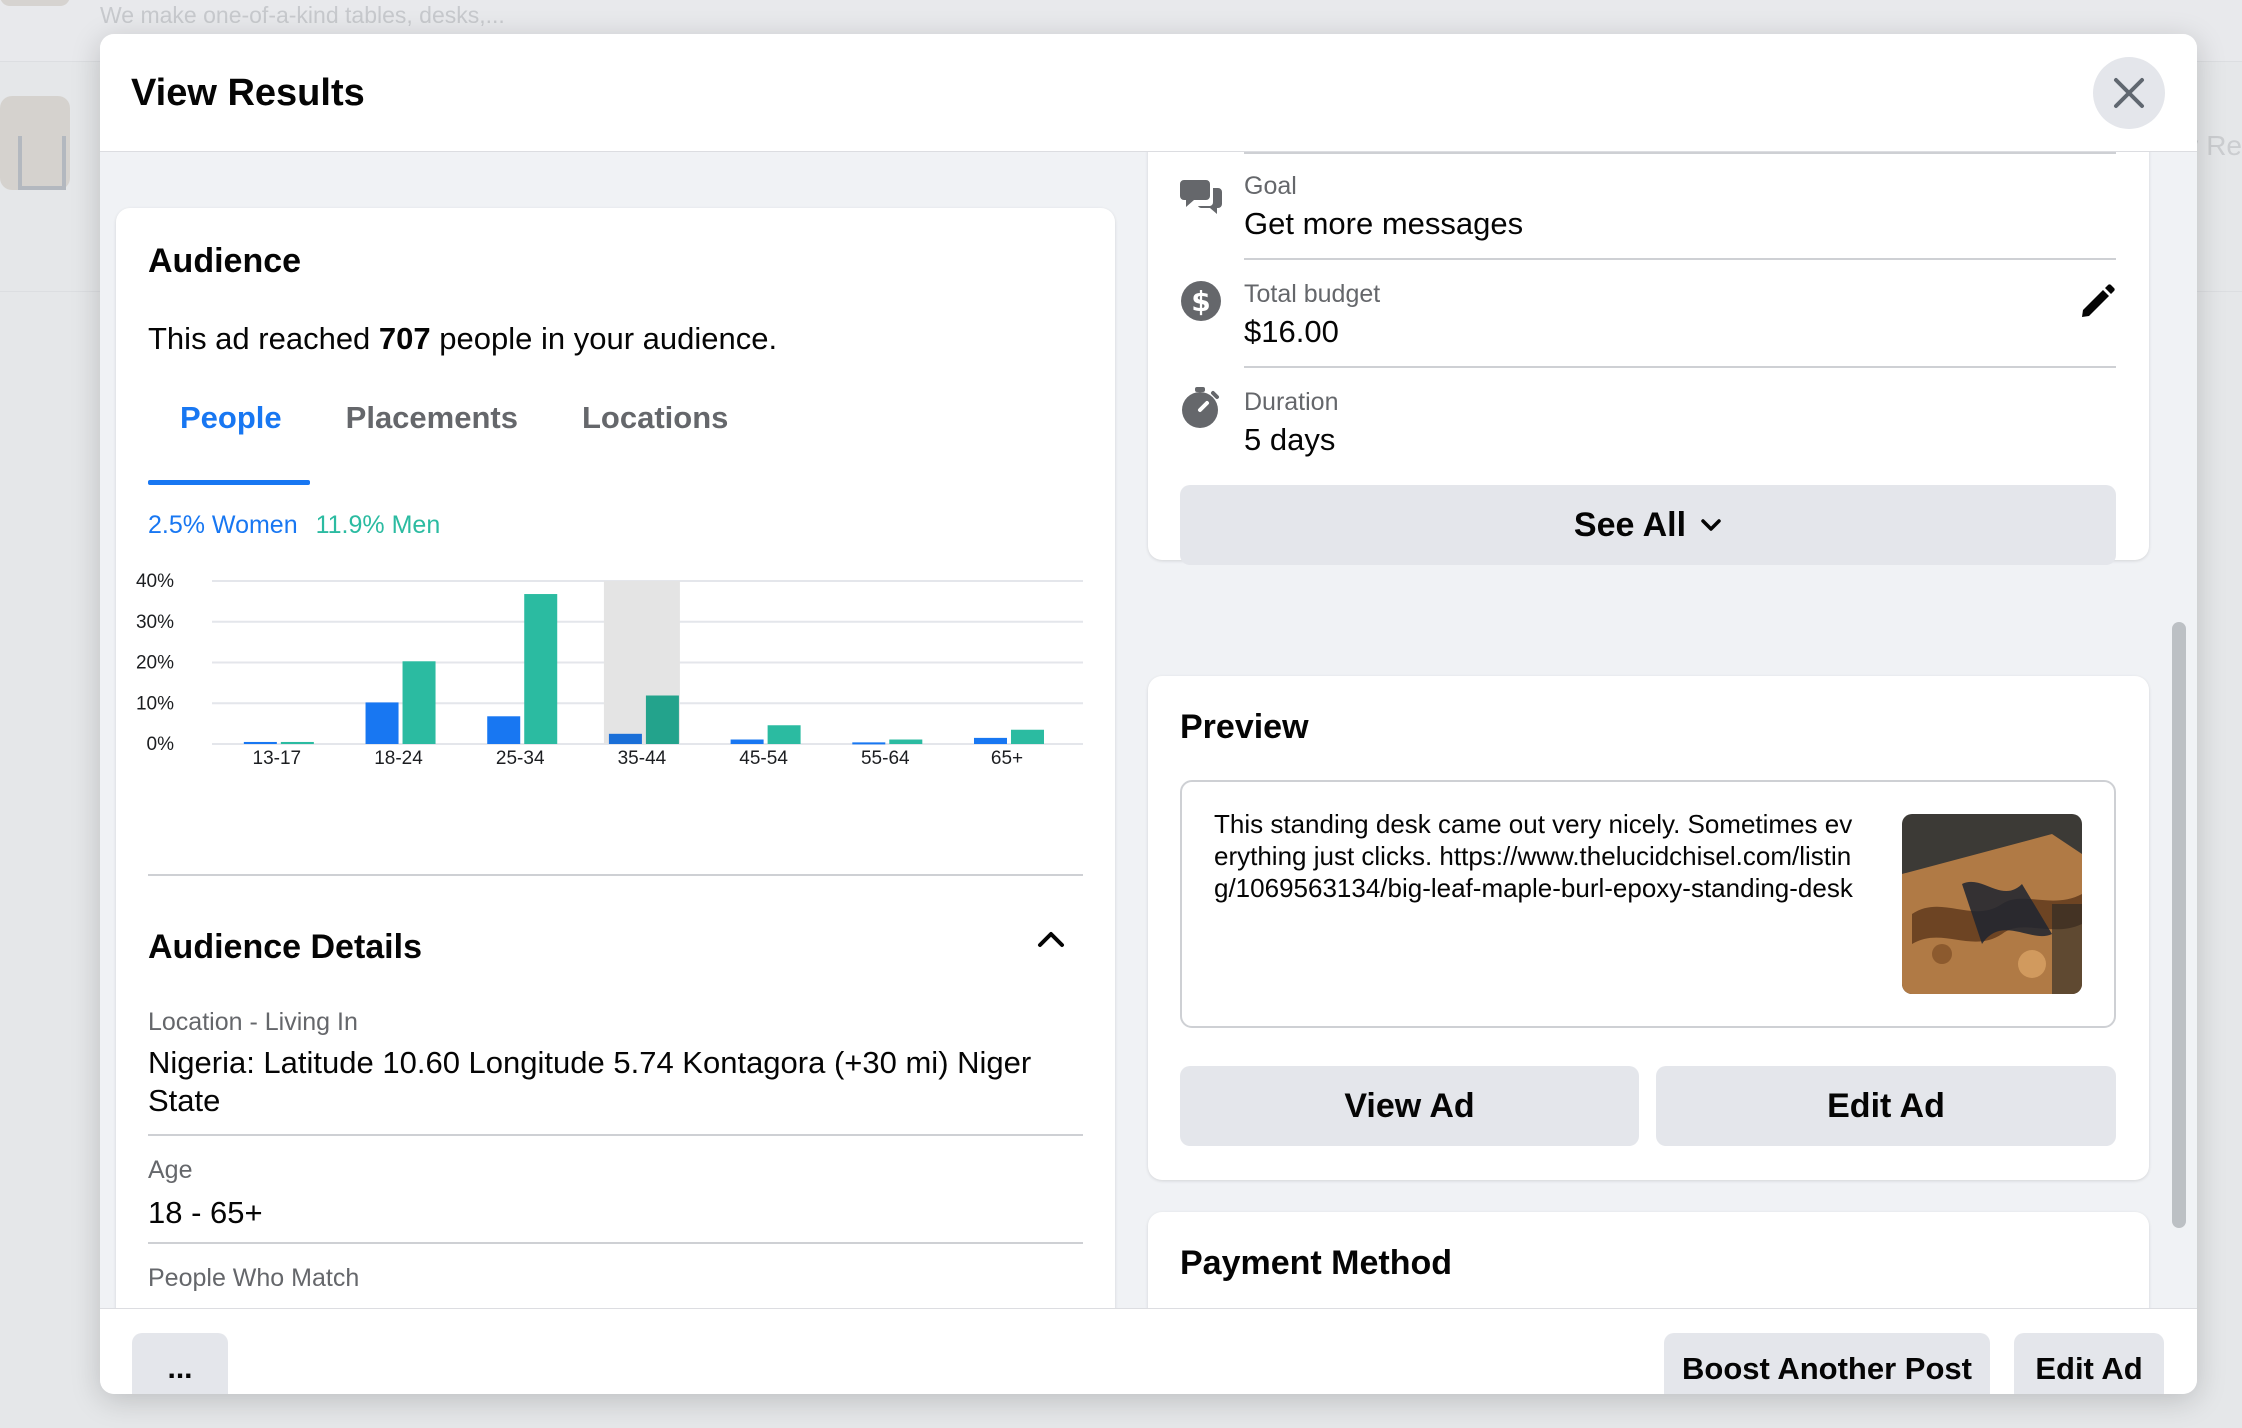  Describe the element at coordinates (1148, 93) in the screenshot. I see `dialog-header: View Results` at that location.